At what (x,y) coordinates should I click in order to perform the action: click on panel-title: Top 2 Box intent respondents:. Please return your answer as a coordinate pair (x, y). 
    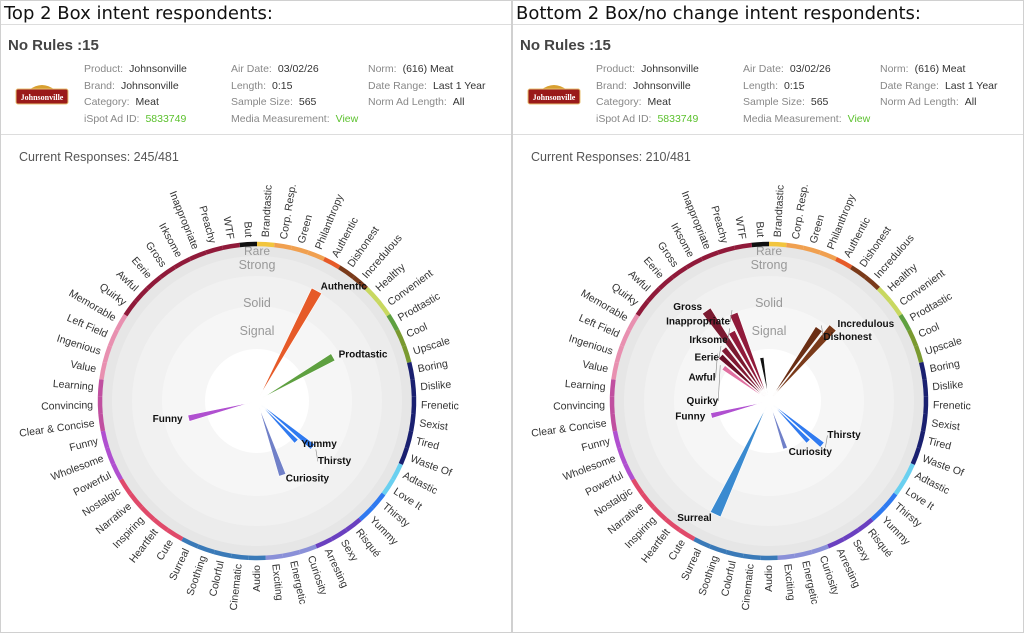
    Looking at the image, I should click on (138, 13).